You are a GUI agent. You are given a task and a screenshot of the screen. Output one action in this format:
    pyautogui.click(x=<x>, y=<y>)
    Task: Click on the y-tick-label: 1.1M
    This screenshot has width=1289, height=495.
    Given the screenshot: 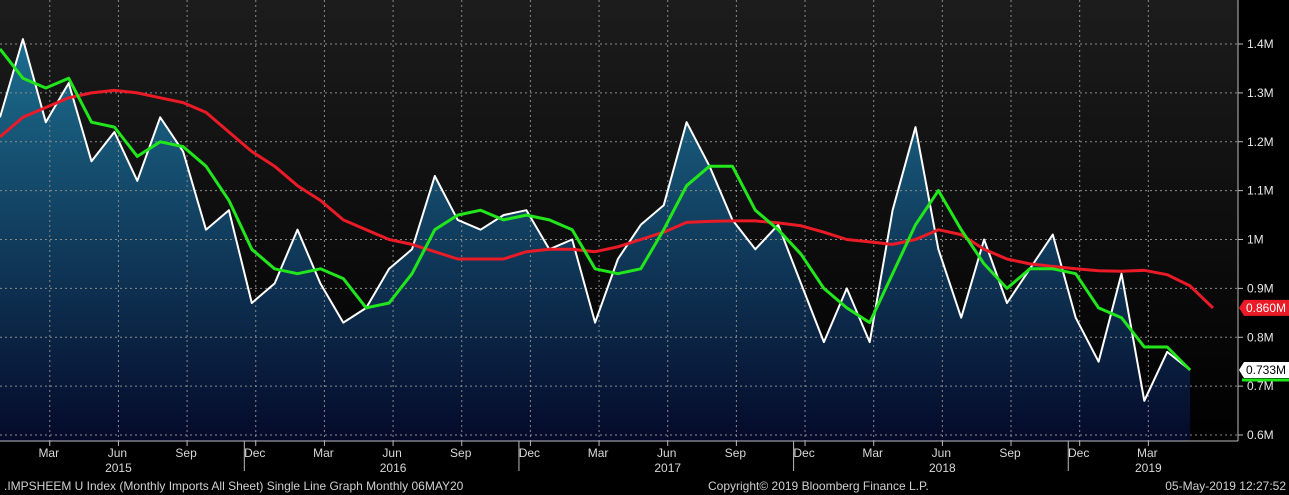 What is the action you would take?
    pyautogui.click(x=1260, y=191)
    